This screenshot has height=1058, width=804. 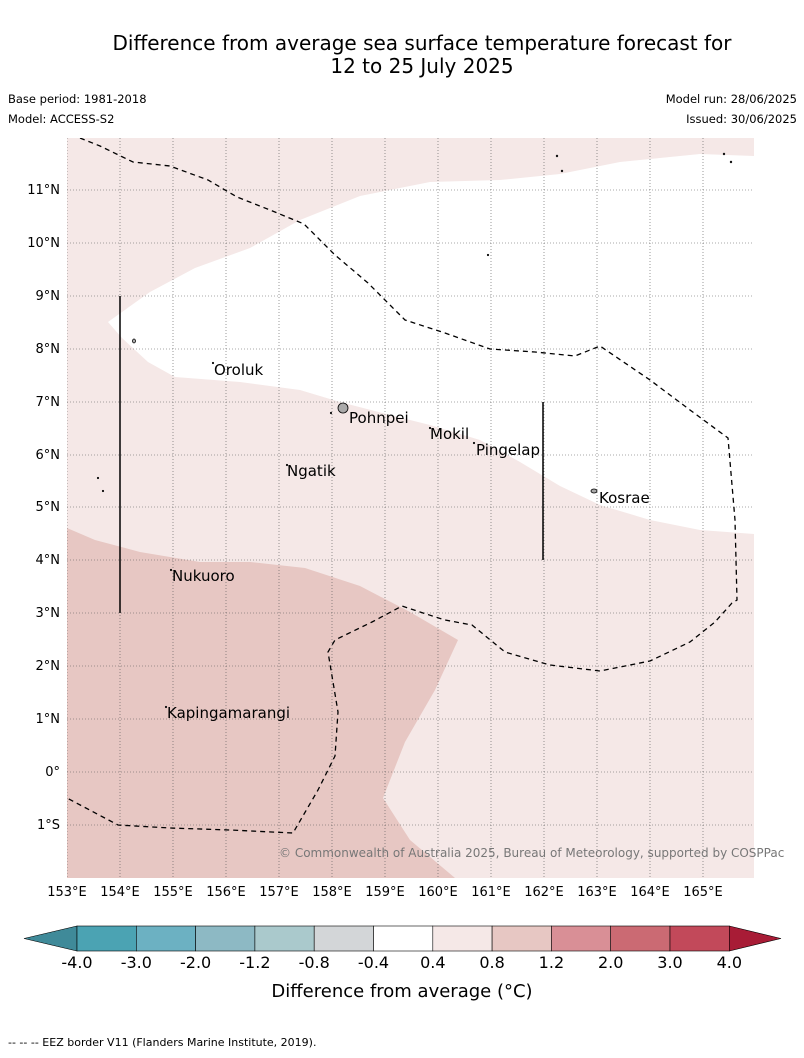 What do you see at coordinates (311, 471) in the screenshot?
I see `place-label-ngatik: Ngatik` at bounding box center [311, 471].